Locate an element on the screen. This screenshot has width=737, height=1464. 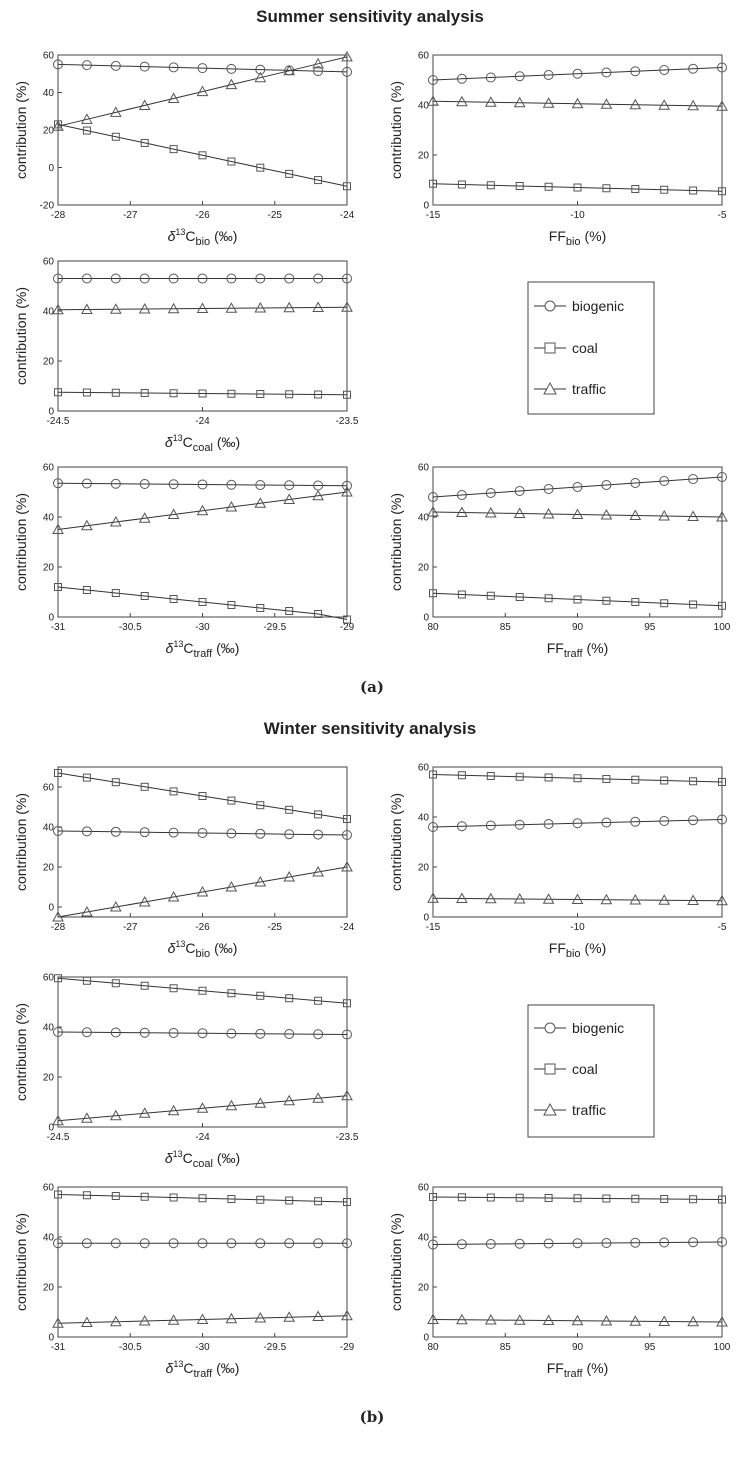
x-axis-label-part: C is located at coordinates (188, 648).